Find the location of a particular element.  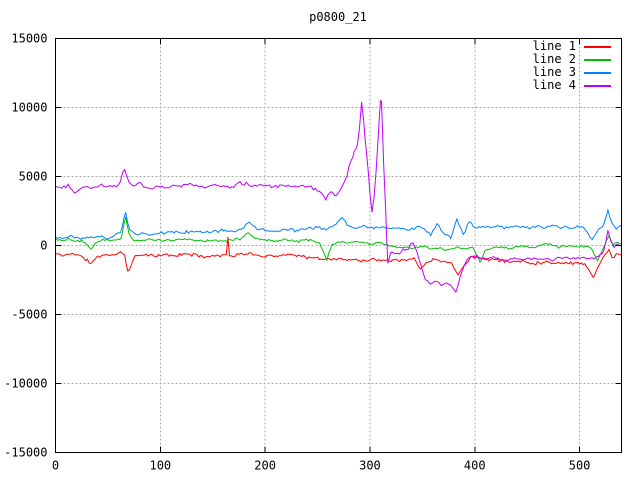

x-axis-tick-label: 200 is located at coordinates (265, 466).